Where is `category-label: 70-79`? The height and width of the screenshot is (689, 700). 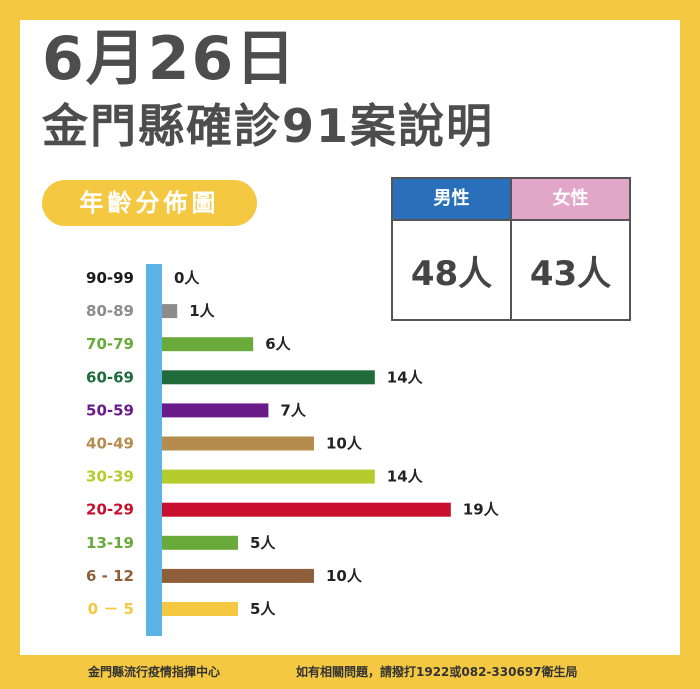
category-label: 70-79 is located at coordinates (110, 344).